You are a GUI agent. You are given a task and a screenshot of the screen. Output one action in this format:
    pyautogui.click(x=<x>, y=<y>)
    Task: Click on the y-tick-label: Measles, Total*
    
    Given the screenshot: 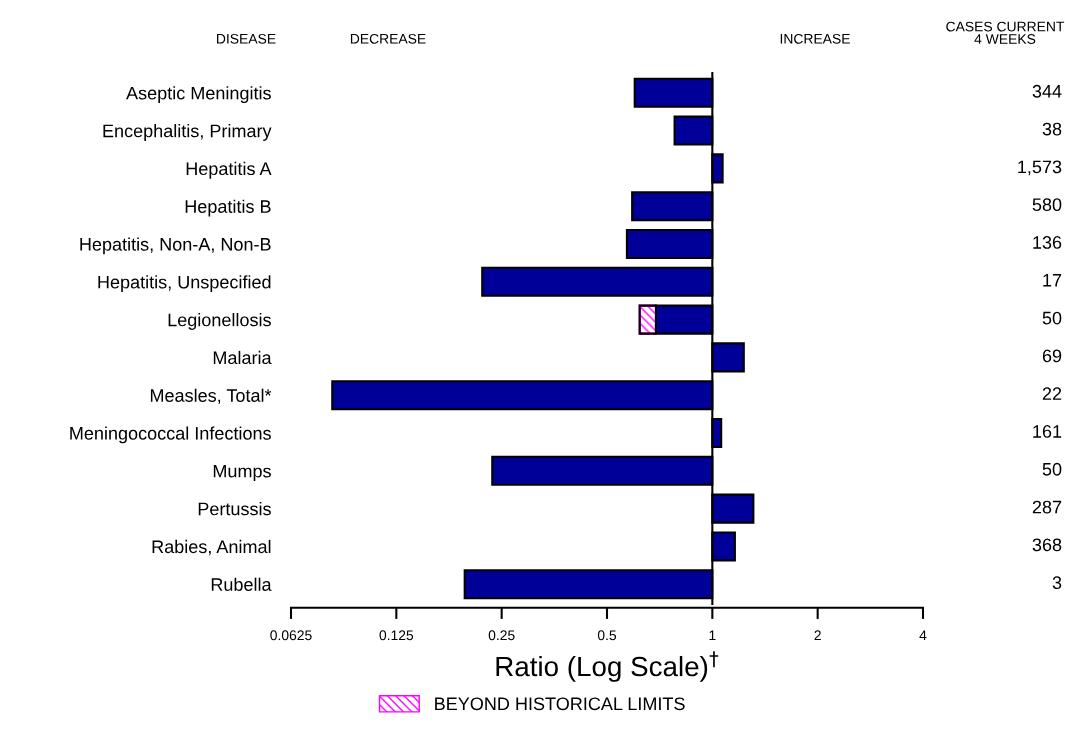 What is the action you would take?
    pyautogui.click(x=211, y=396)
    